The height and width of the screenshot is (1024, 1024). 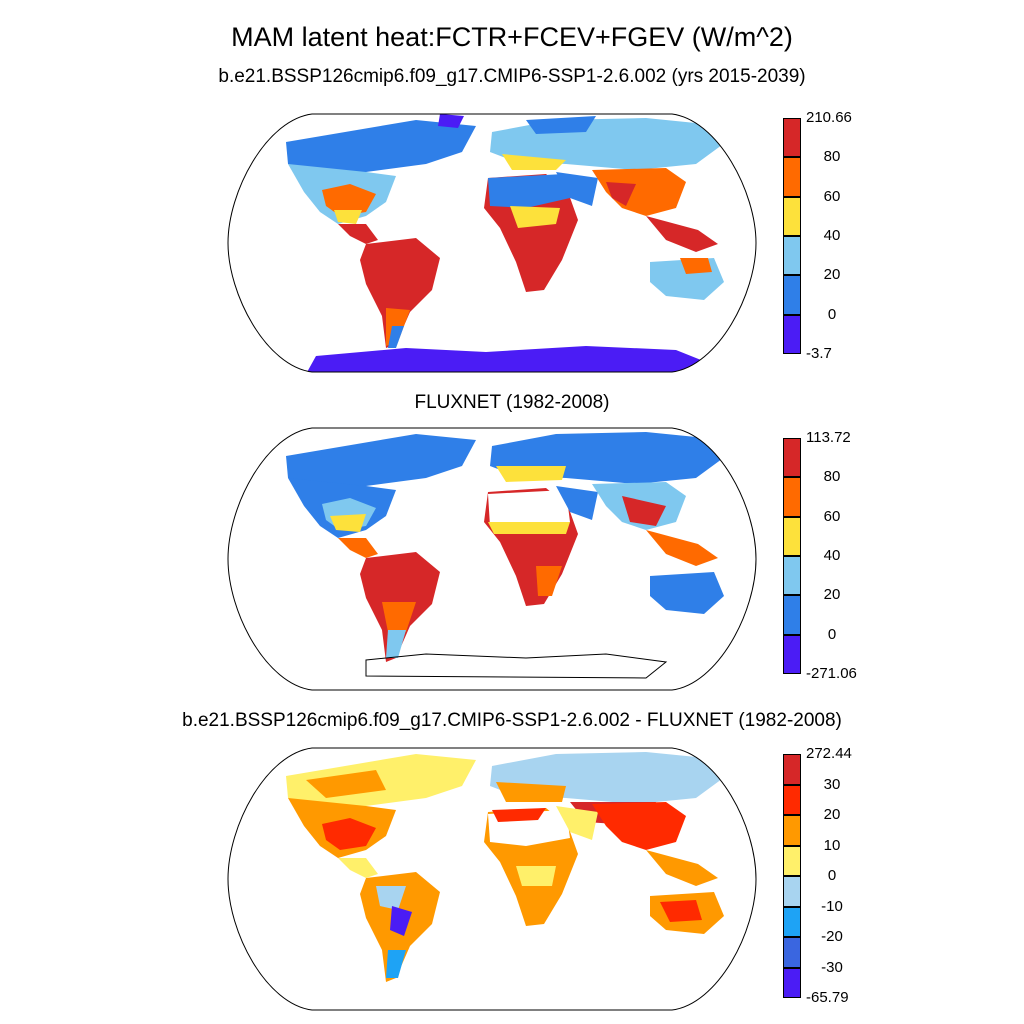 I want to click on colorbar-min-label: -3.7, so click(x=819, y=353).